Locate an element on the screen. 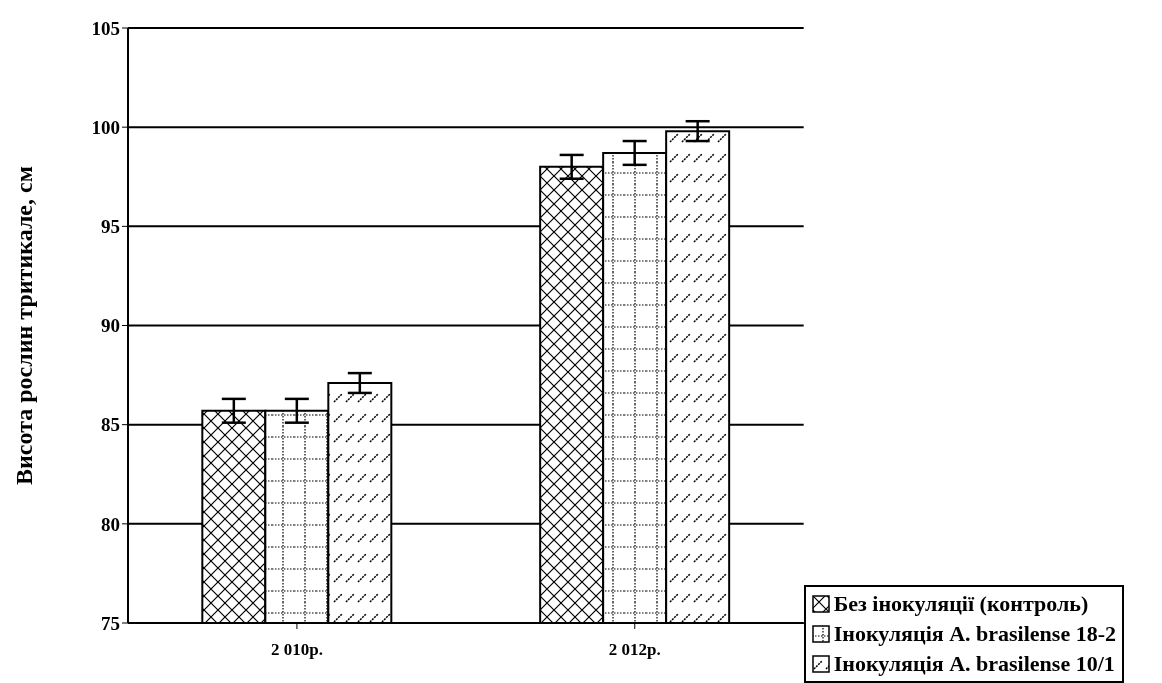 The width and height of the screenshot is (1162, 683). y-tick-label: 105 is located at coordinates (105, 28).